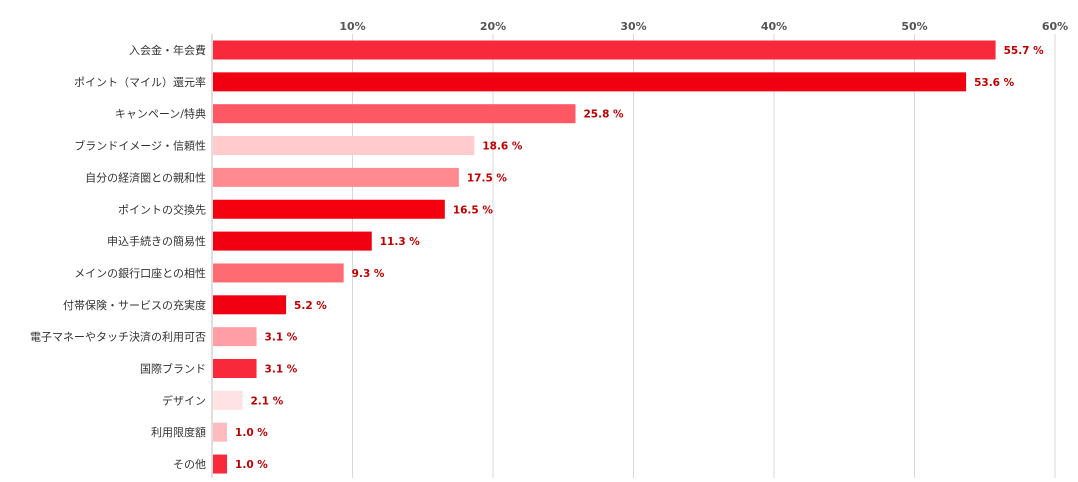 Image resolution: width=1078 pixels, height=482 pixels. Describe the element at coordinates (189, 464) in the screenshot. I see `category-label: その他` at that location.